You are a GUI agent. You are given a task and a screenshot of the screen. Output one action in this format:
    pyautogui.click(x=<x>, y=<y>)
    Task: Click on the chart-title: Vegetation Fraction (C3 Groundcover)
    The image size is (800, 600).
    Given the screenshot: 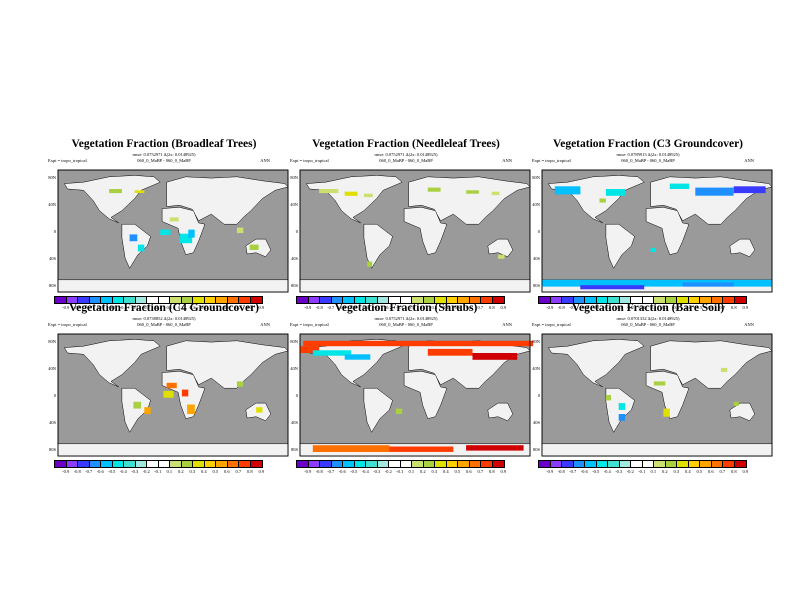 What is the action you would take?
    pyautogui.click(x=648, y=144)
    